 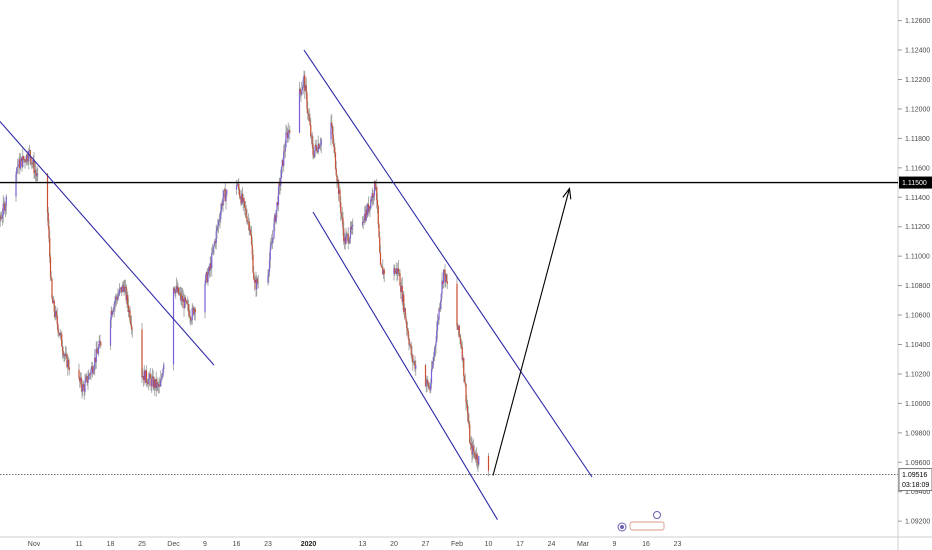 I want to click on level-price-label: 1.11500, so click(x=914, y=183).